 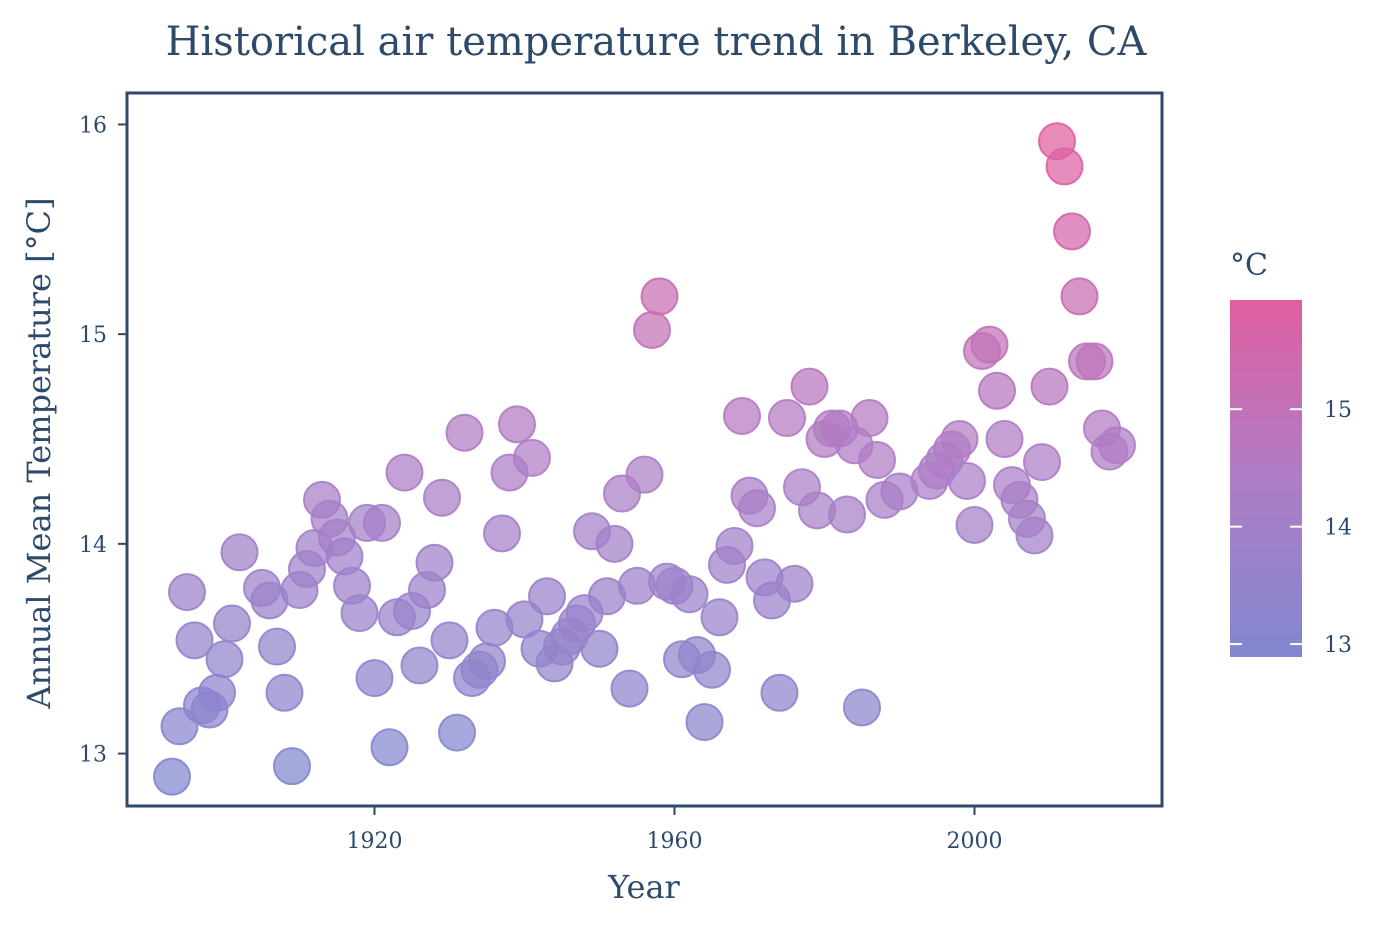 What do you see at coordinates (1338, 410) in the screenshot?
I see `colorbar-tick-label: 15` at bounding box center [1338, 410].